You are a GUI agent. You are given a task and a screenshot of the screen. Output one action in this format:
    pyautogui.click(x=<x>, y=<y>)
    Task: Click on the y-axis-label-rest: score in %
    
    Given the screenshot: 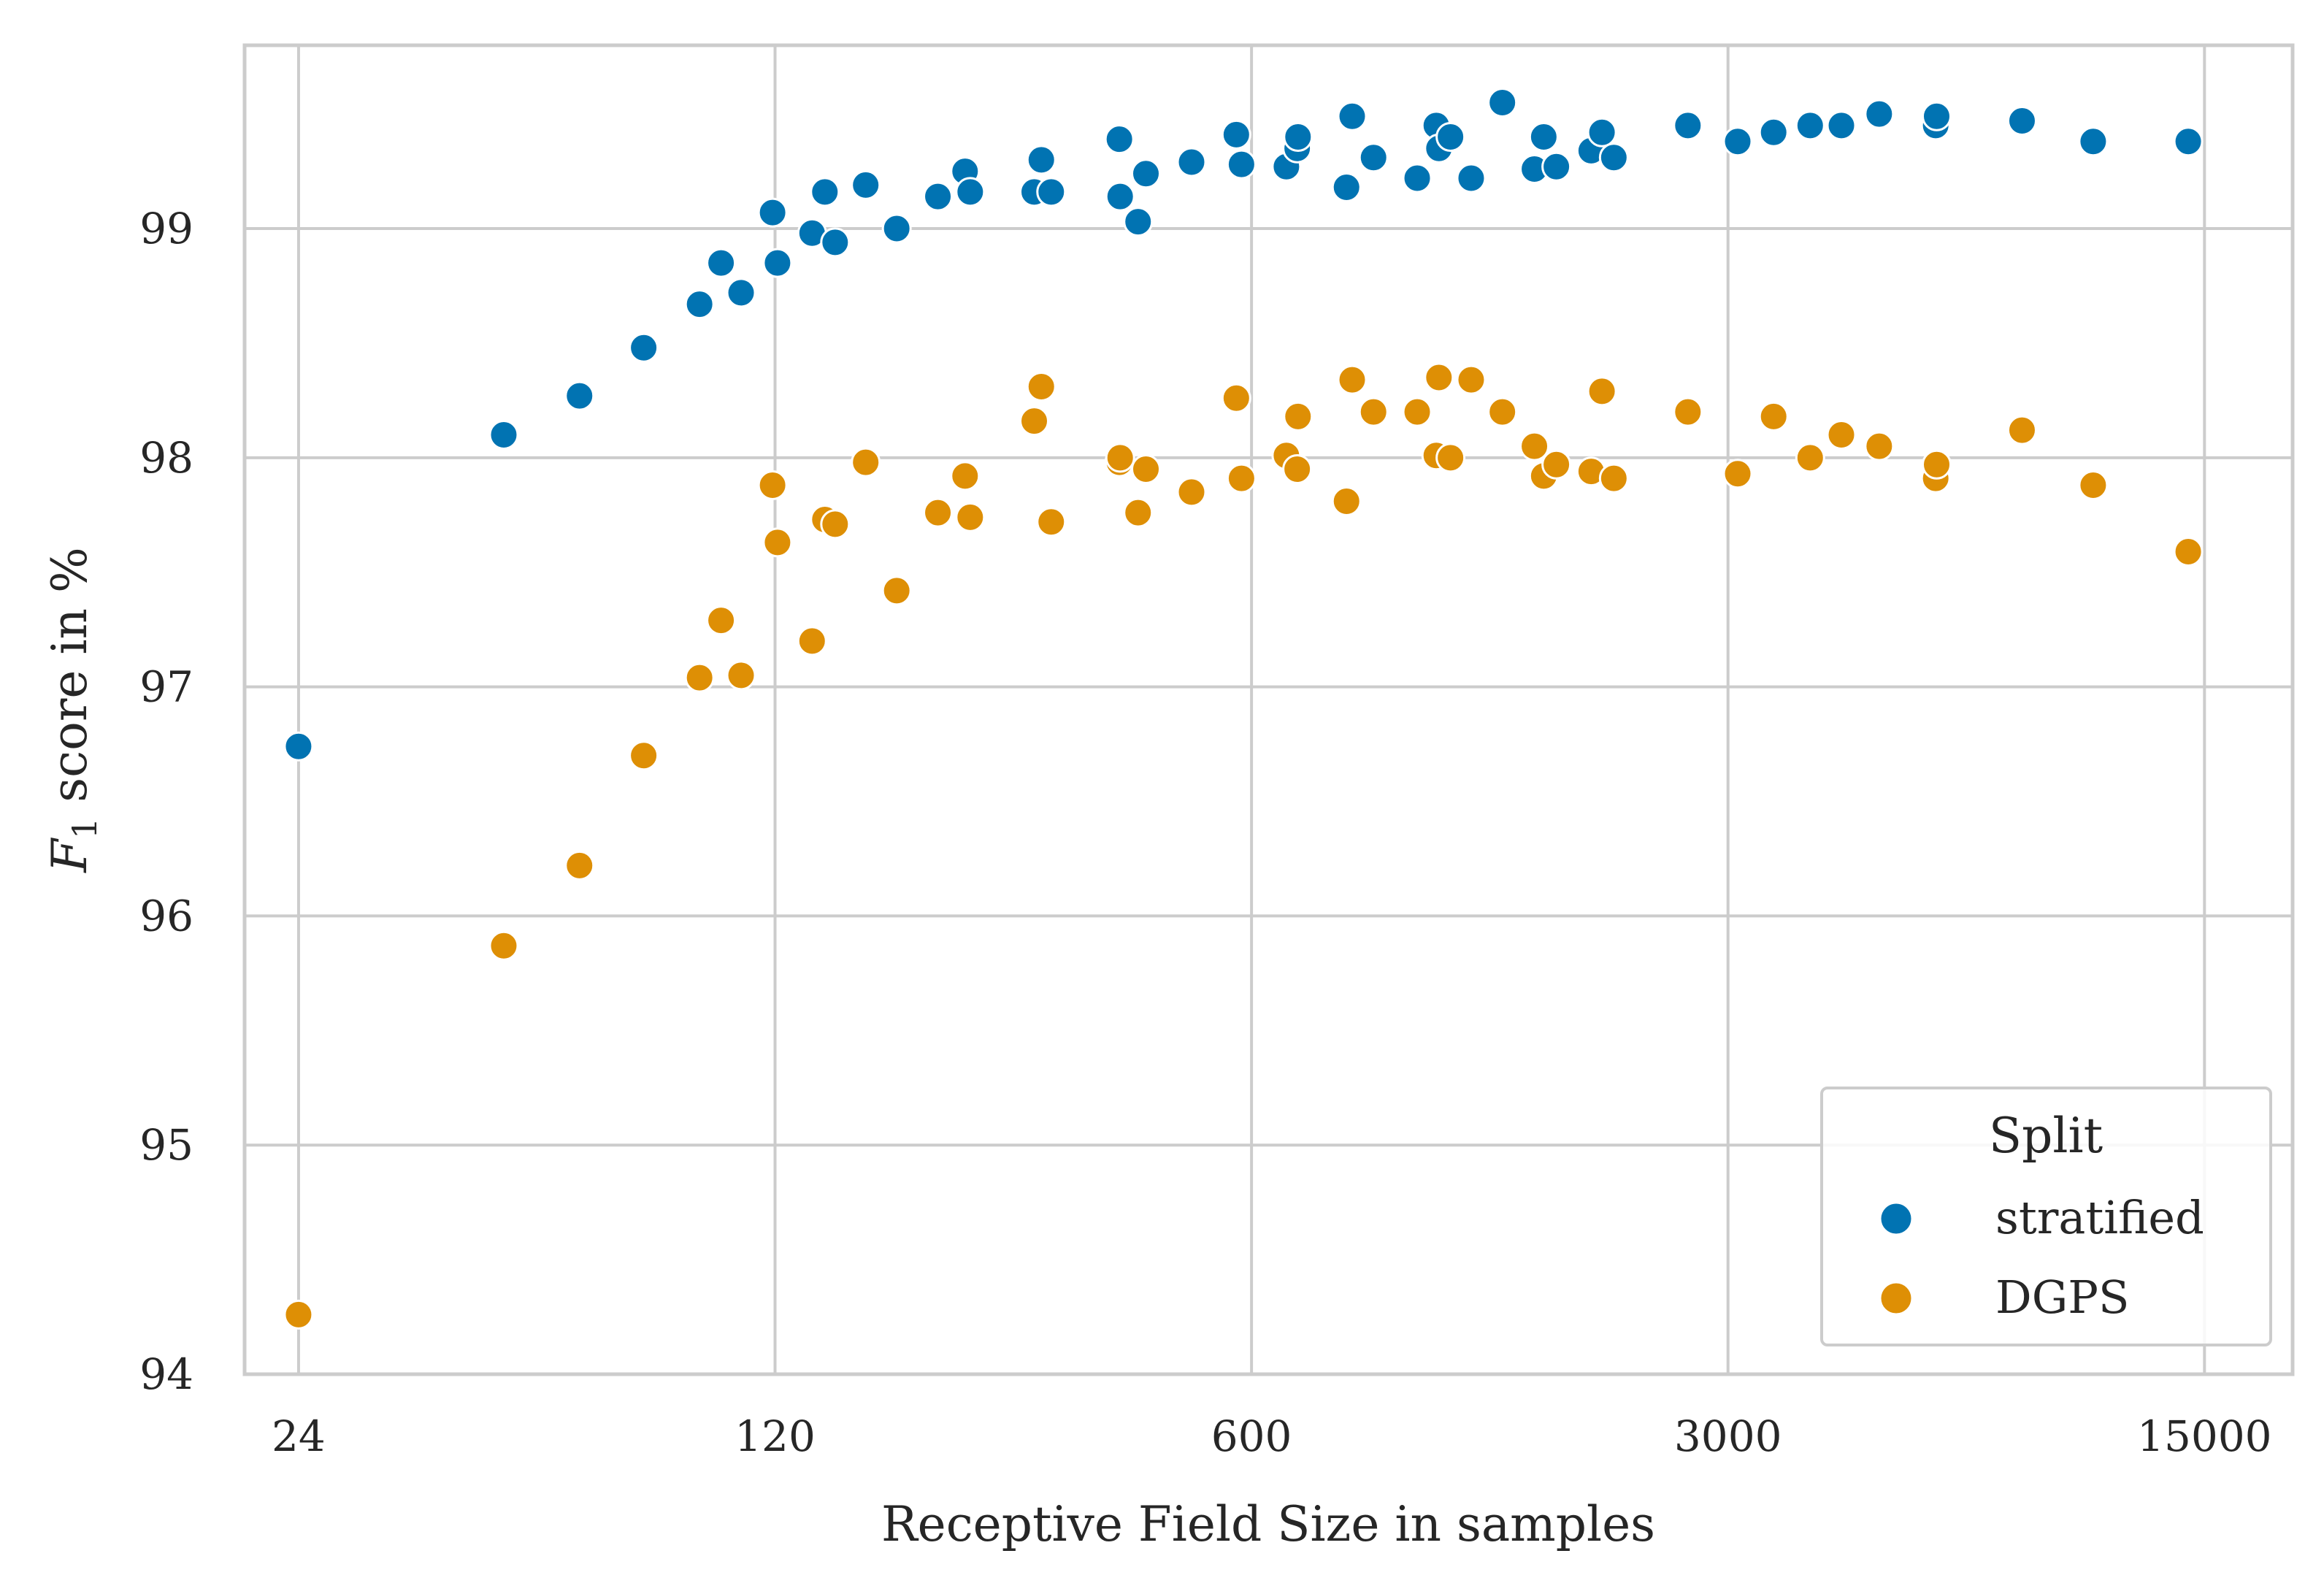 What is the action you would take?
    pyautogui.click(x=70, y=682)
    